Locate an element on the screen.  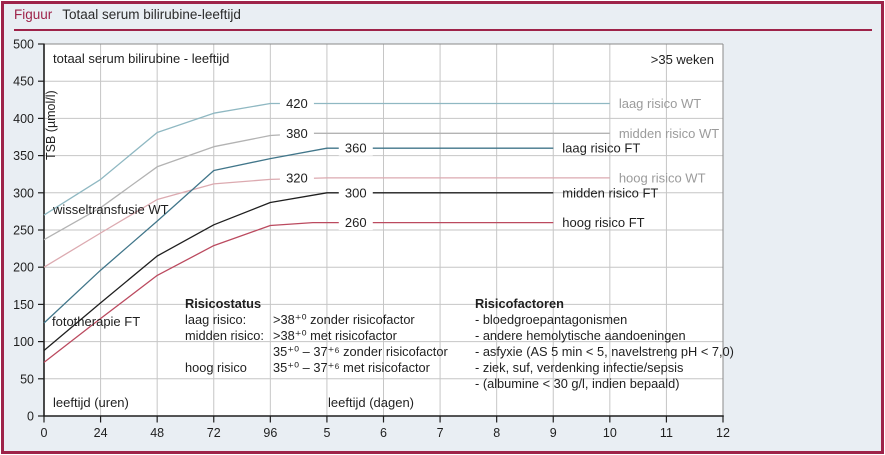
figure-title: Totaal serum bilirubine-leeftijd is located at coordinates (151, 14).